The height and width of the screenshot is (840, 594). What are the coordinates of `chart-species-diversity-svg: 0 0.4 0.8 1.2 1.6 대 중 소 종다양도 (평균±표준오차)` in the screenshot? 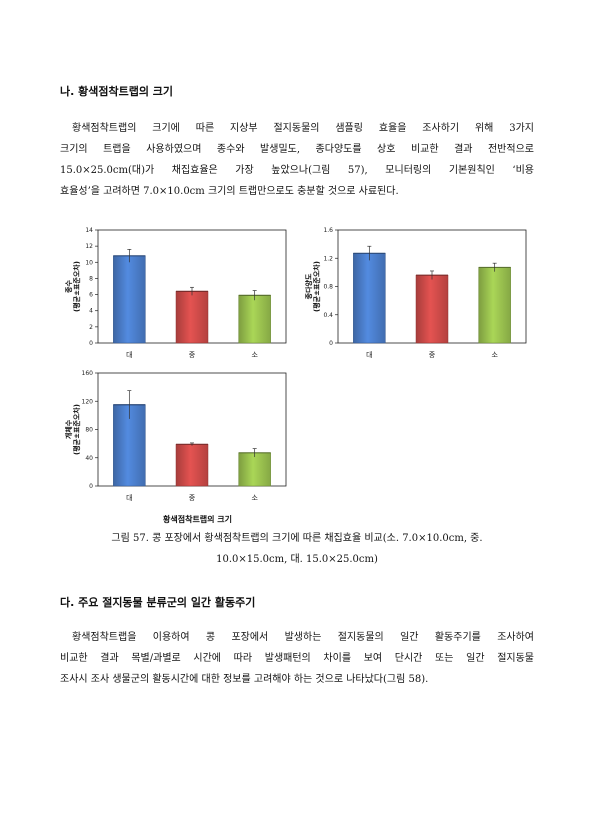 It's located at (415, 293).